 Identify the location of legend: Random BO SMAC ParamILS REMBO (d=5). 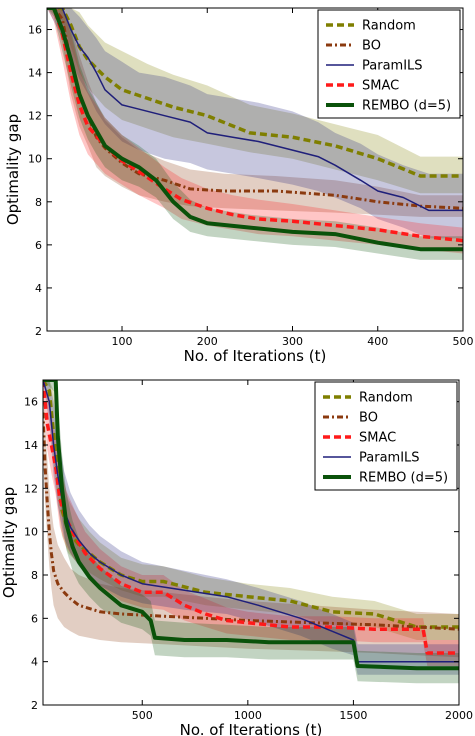
(386, 436).